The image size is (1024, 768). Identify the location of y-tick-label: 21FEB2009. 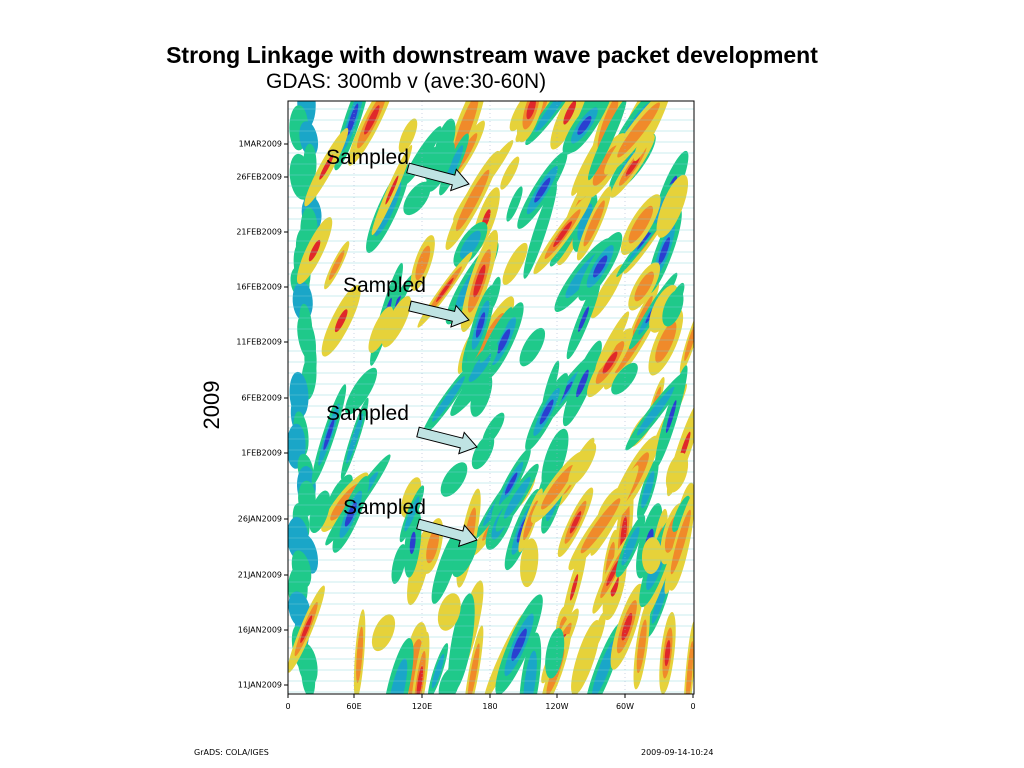
(259, 232).